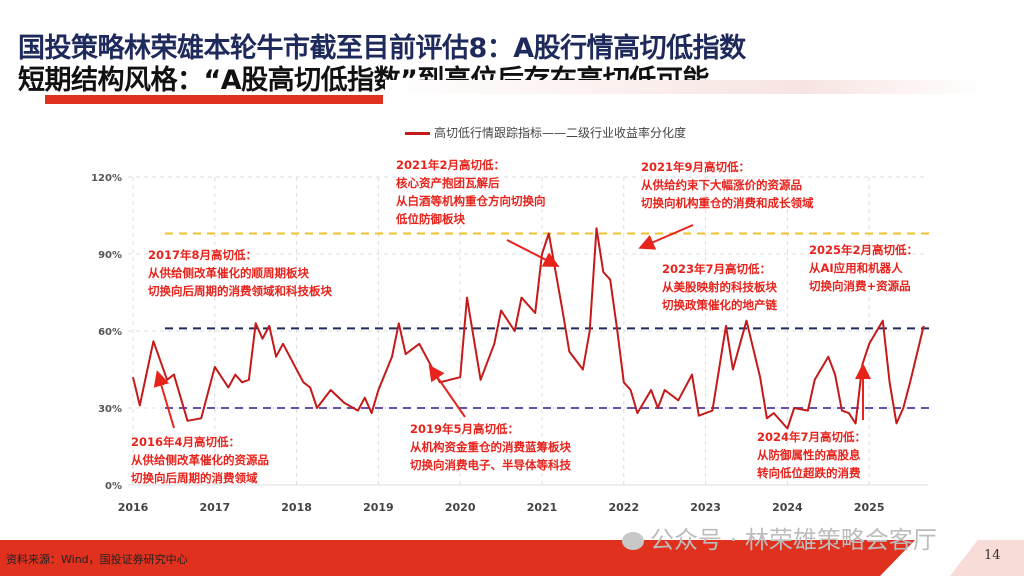 This screenshot has width=1024, height=576. What do you see at coordinates (471, 192) in the screenshot?
I see `chart-annotation: 2021年2月高切低： 核心资产抱团瓦解后从白酒等机构重仓方向切换向 低位防御板块` at bounding box center [471, 192].